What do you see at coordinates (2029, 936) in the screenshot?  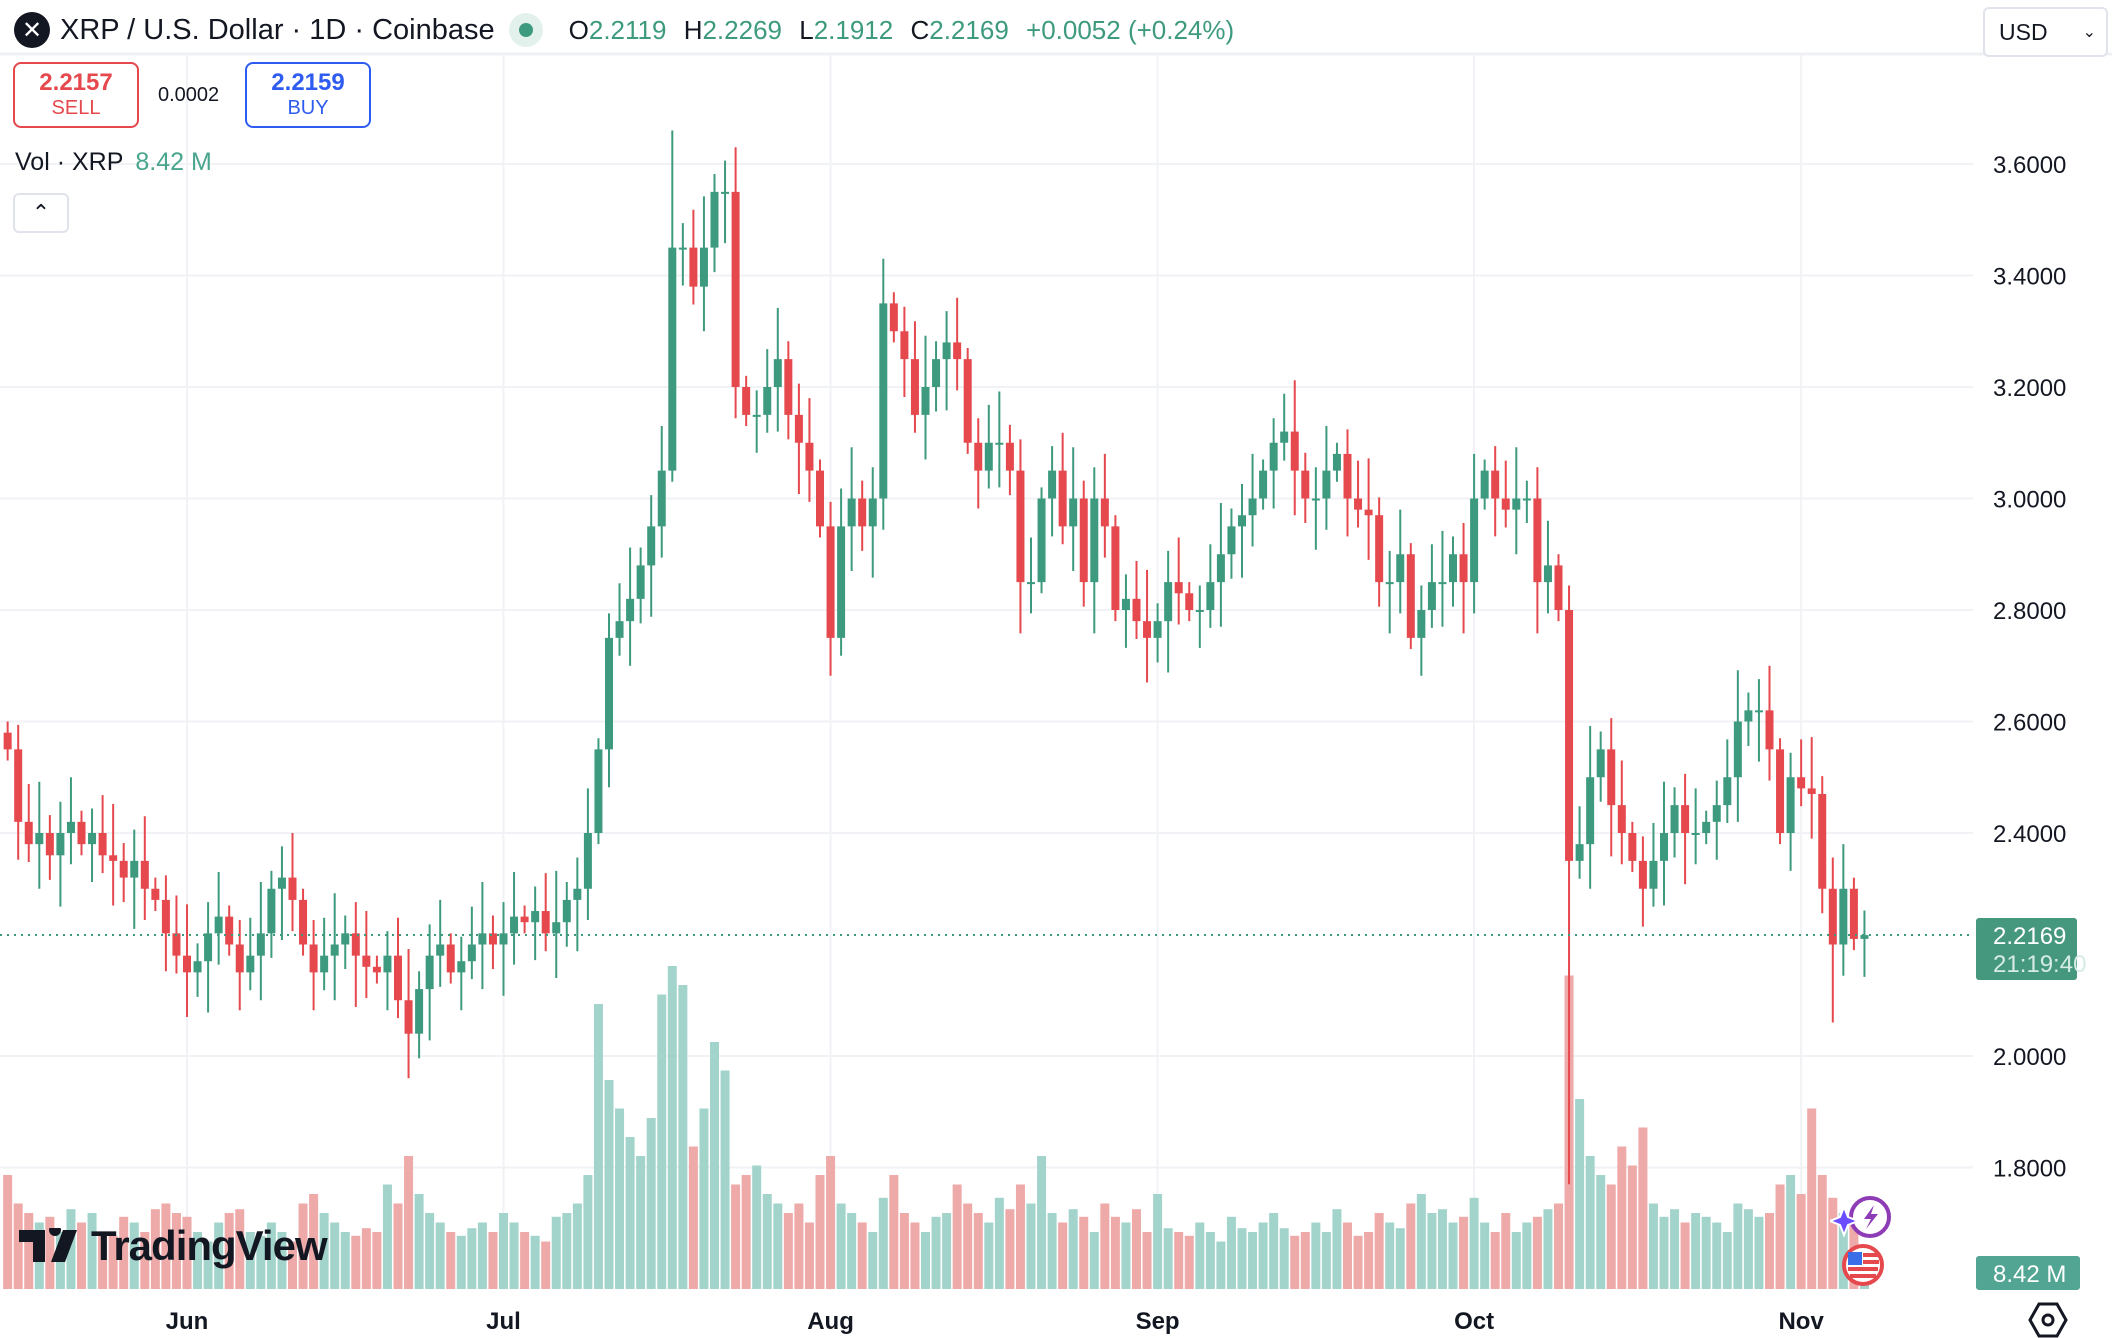 I see `current-price-value: 2.2169` at bounding box center [2029, 936].